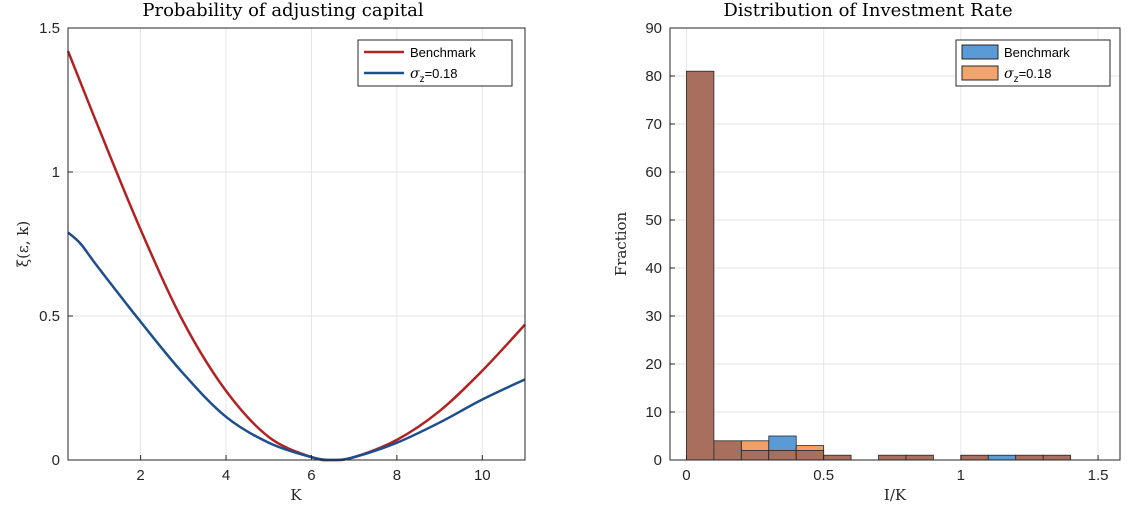 This screenshot has width=1130, height=514. What do you see at coordinates (226, 475) in the screenshot?
I see `x-tick-label: 4` at bounding box center [226, 475].